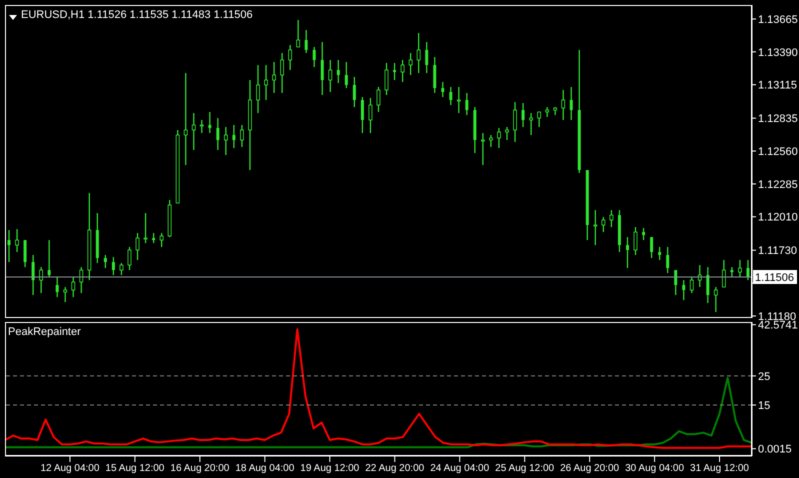  Describe the element at coordinates (720, 468) in the screenshot. I see `x-tick-label: 31 Aug 12:00` at that location.